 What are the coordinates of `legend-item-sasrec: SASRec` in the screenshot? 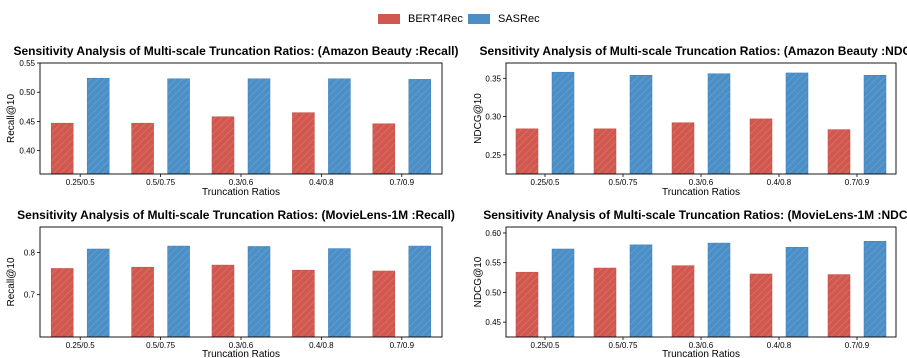 It's located at (504, 19).